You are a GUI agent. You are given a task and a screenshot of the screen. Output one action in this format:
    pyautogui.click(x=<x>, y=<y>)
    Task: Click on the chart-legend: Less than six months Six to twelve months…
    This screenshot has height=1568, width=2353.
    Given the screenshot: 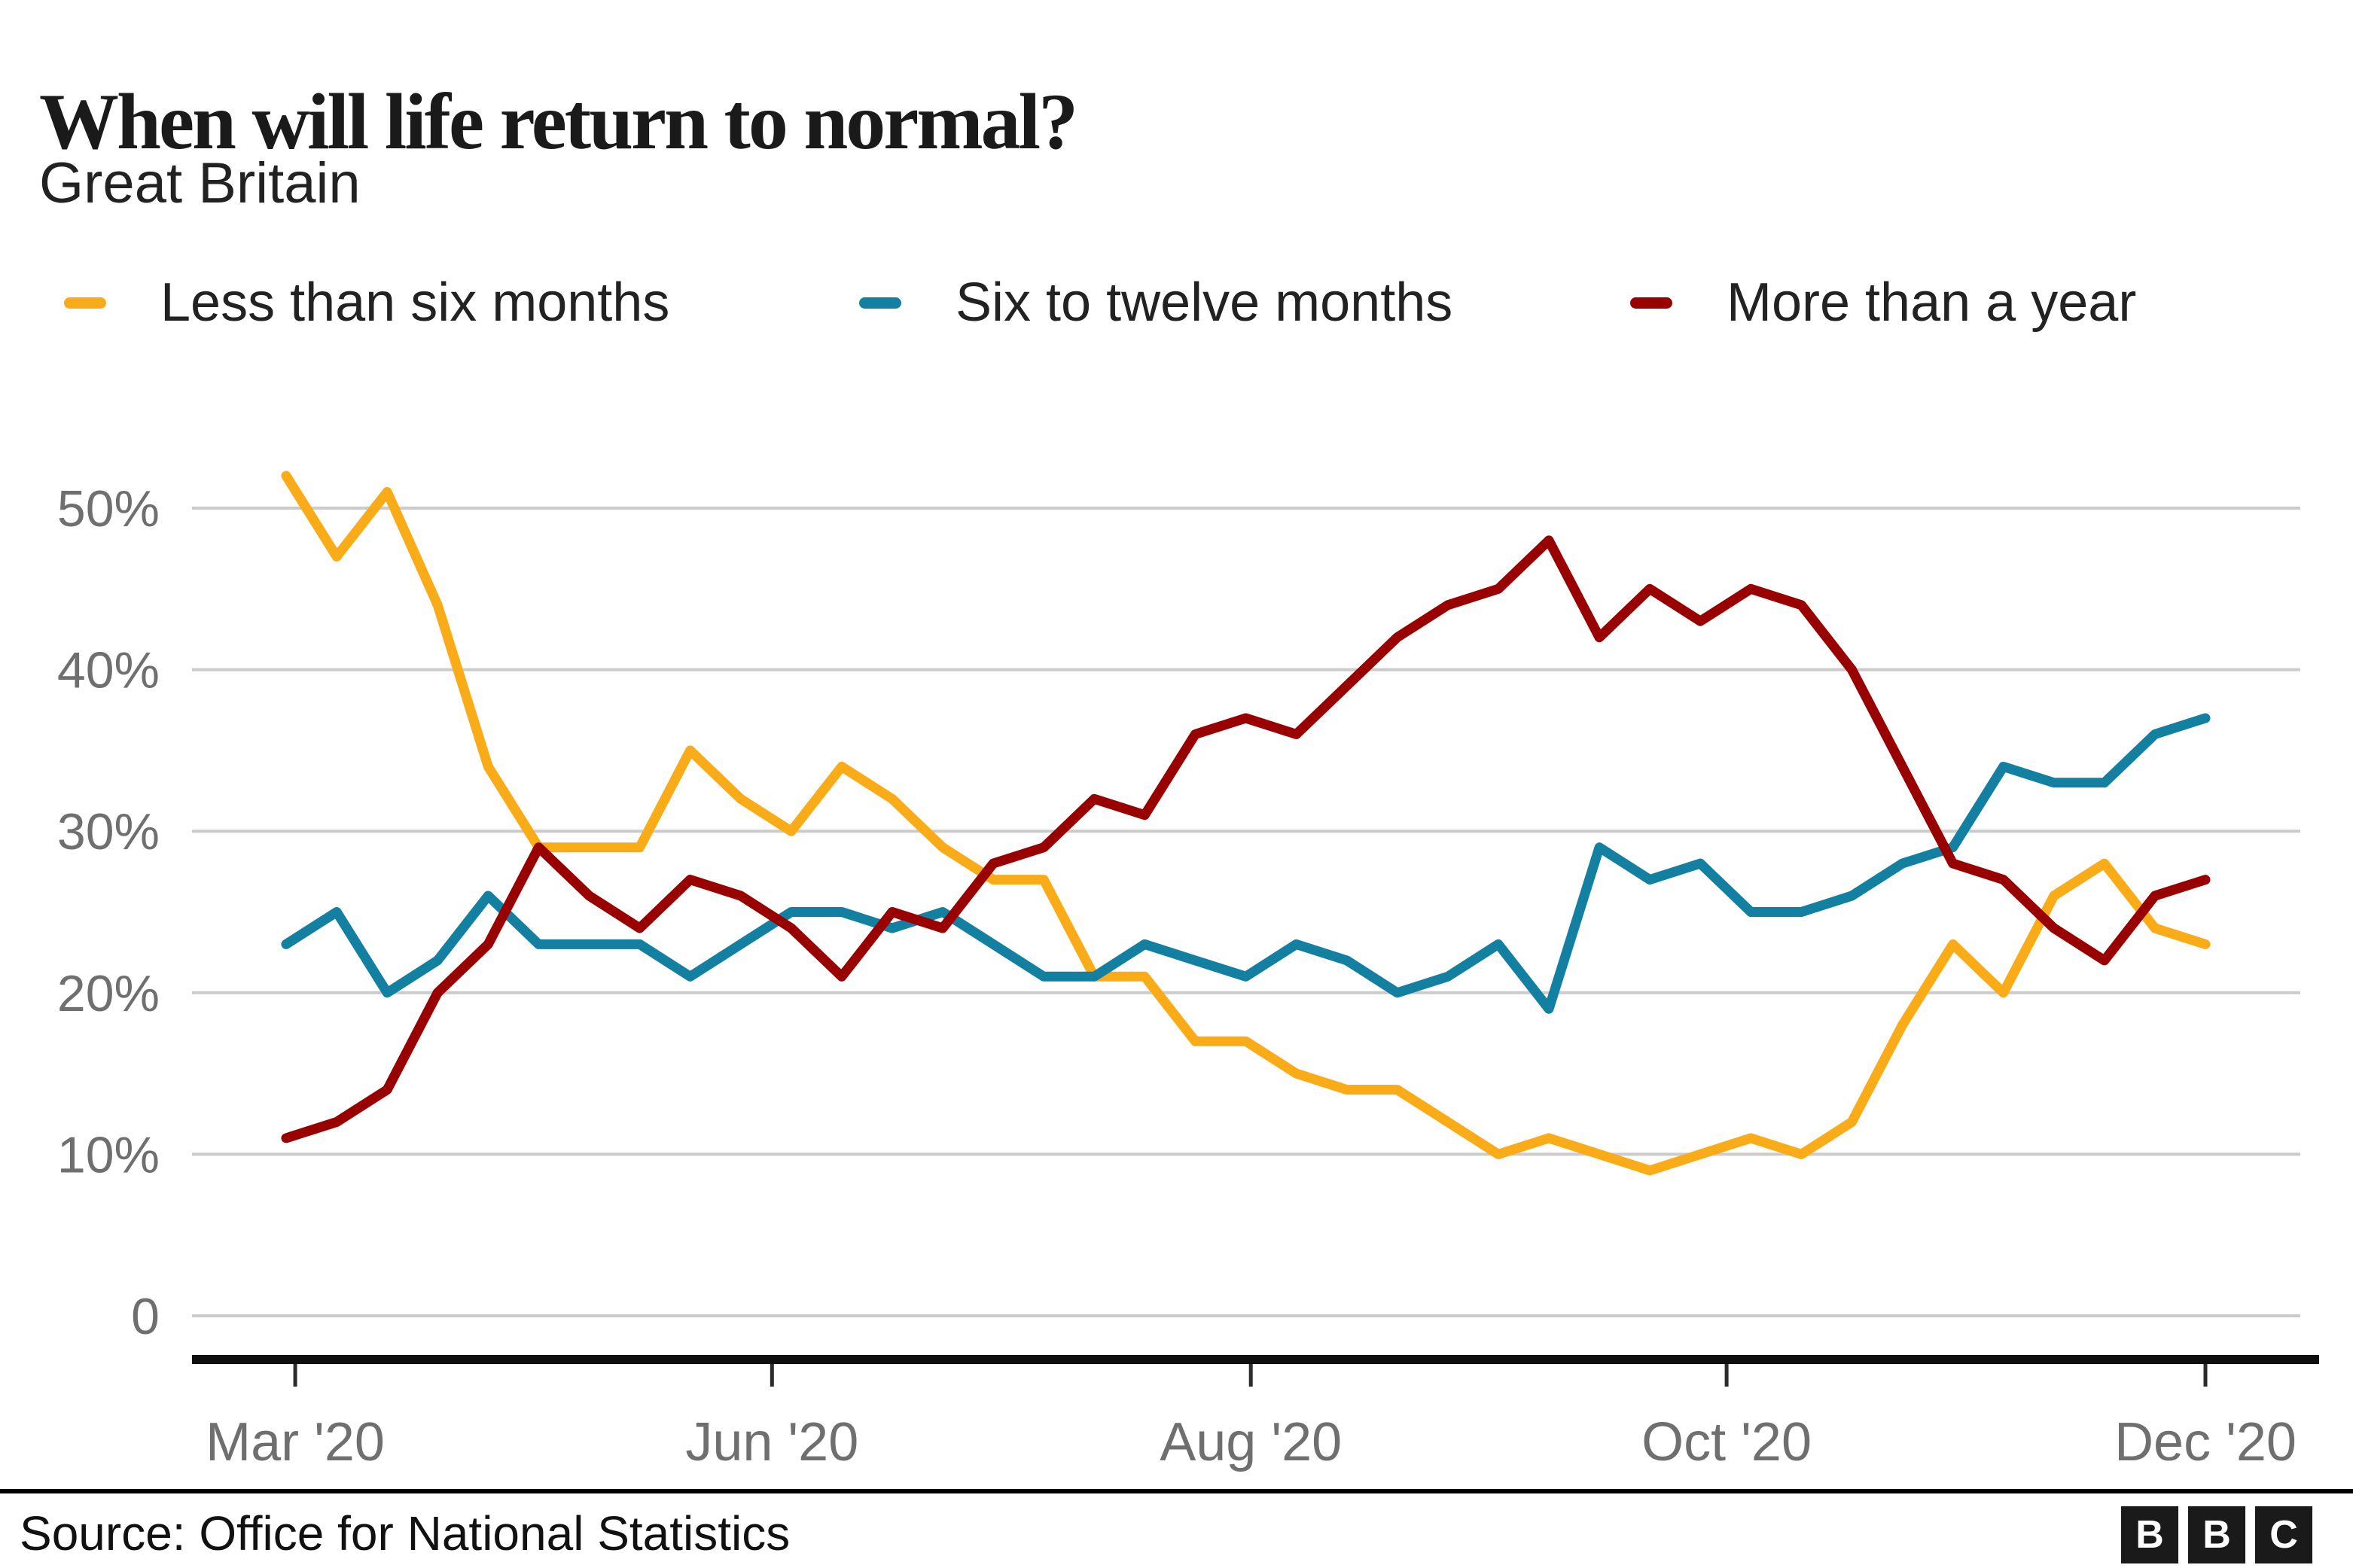 What is the action you would take?
    pyautogui.click(x=1176, y=302)
    